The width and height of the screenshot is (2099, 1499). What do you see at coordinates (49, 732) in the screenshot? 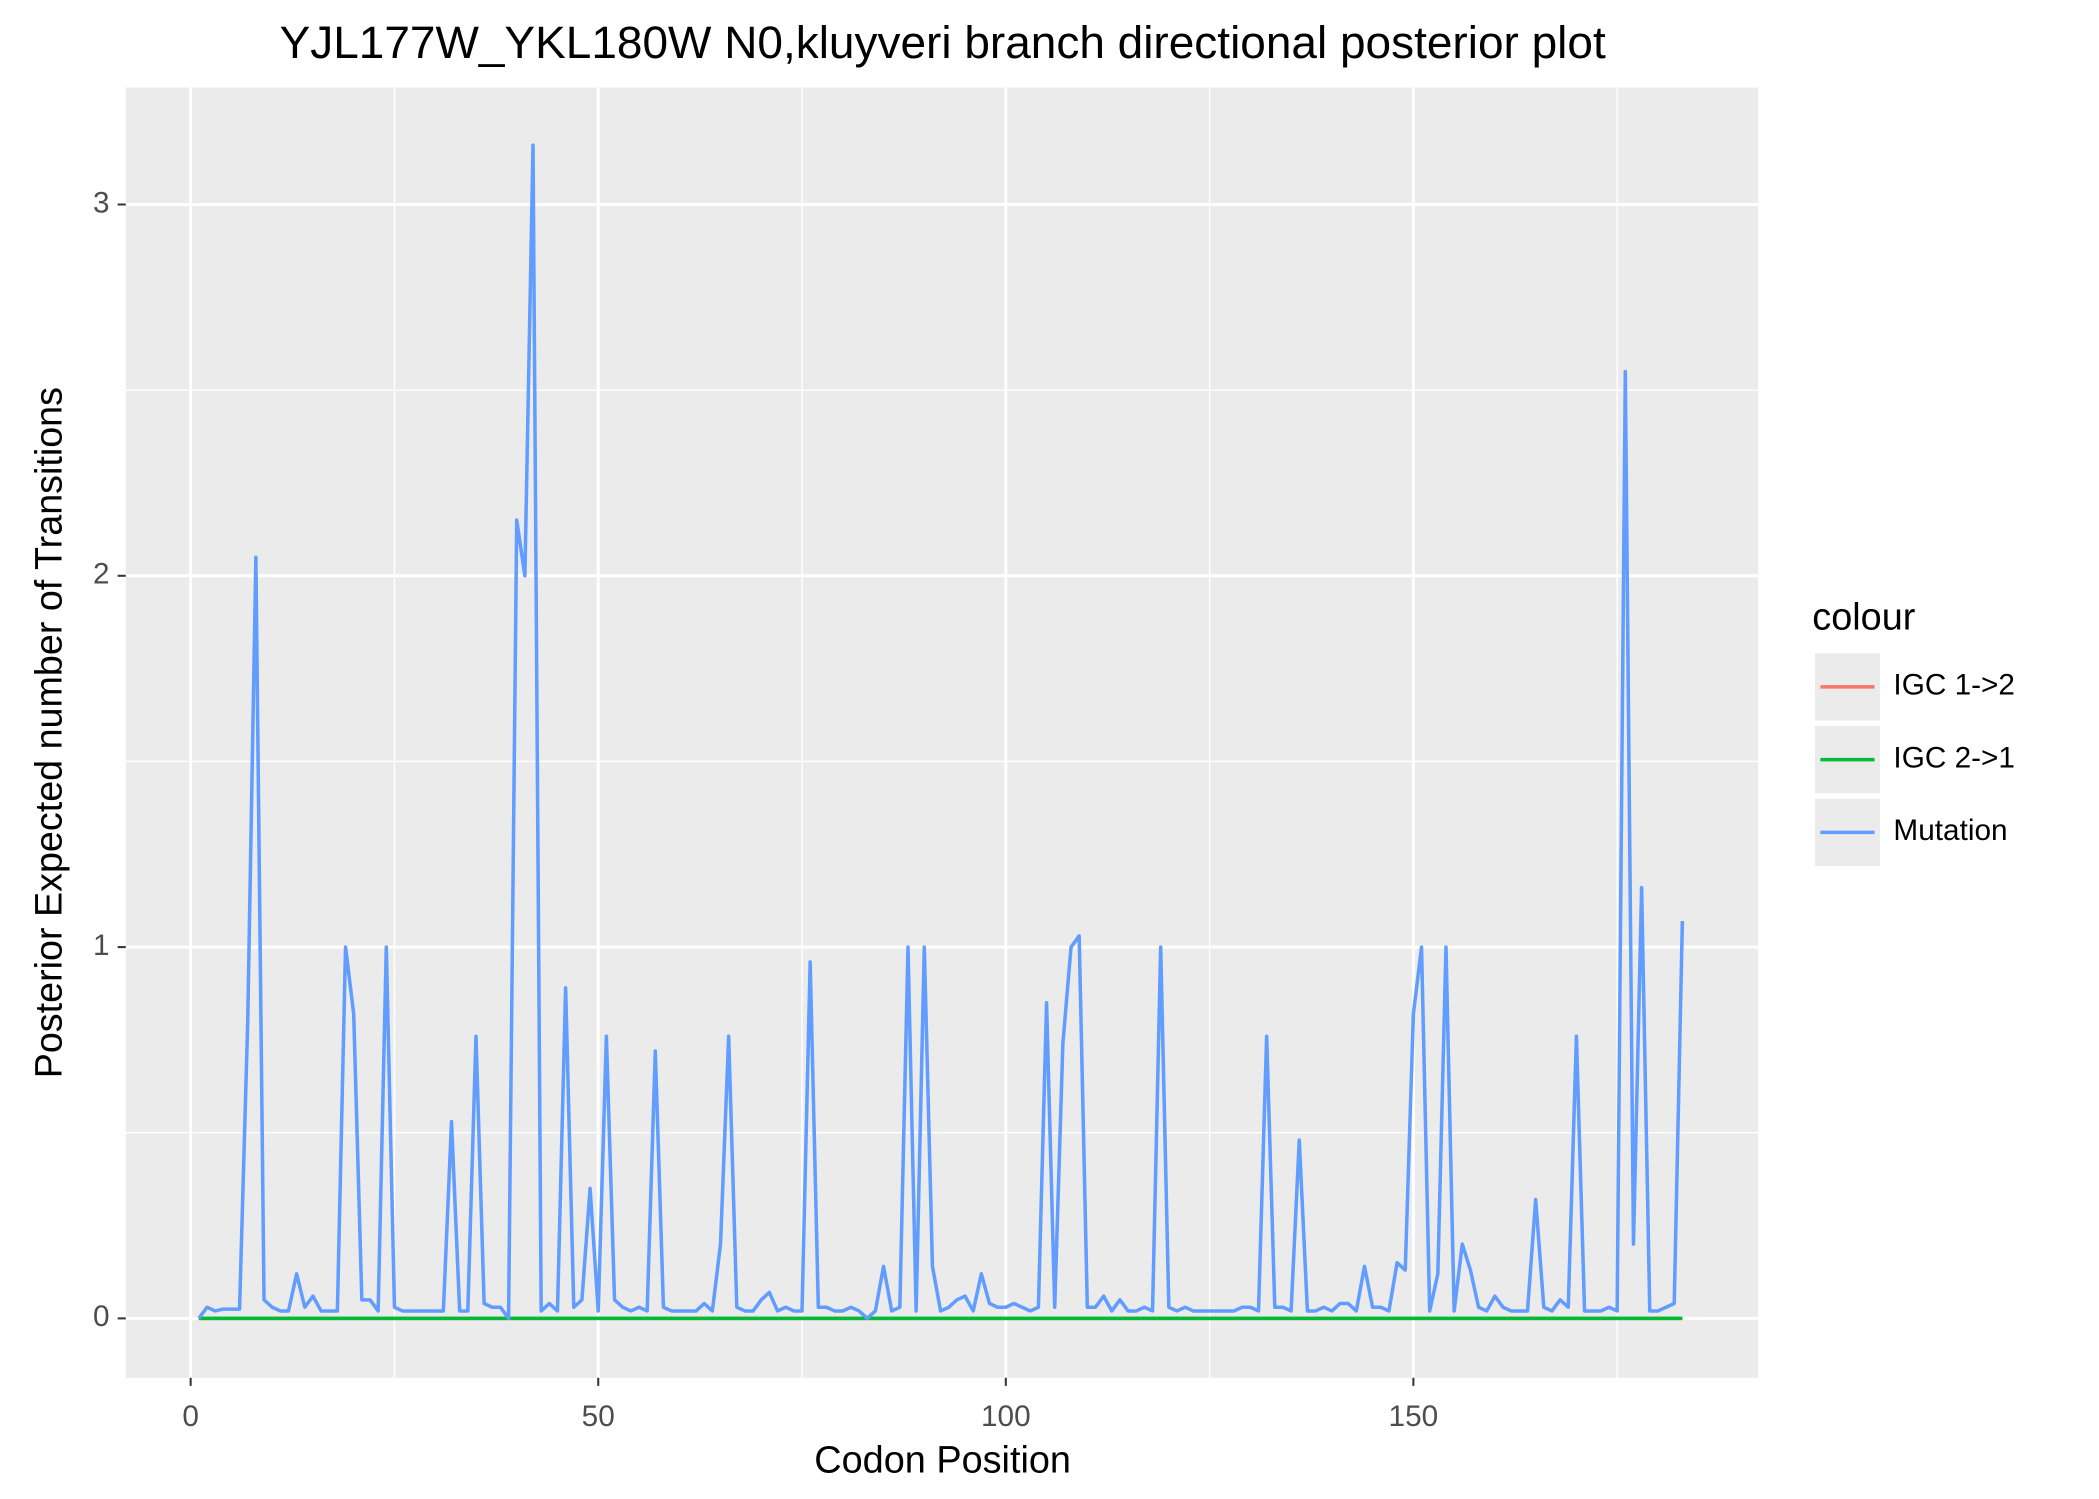
I see `y-axis-title: Posterior Expected number of Transitions` at bounding box center [49, 732].